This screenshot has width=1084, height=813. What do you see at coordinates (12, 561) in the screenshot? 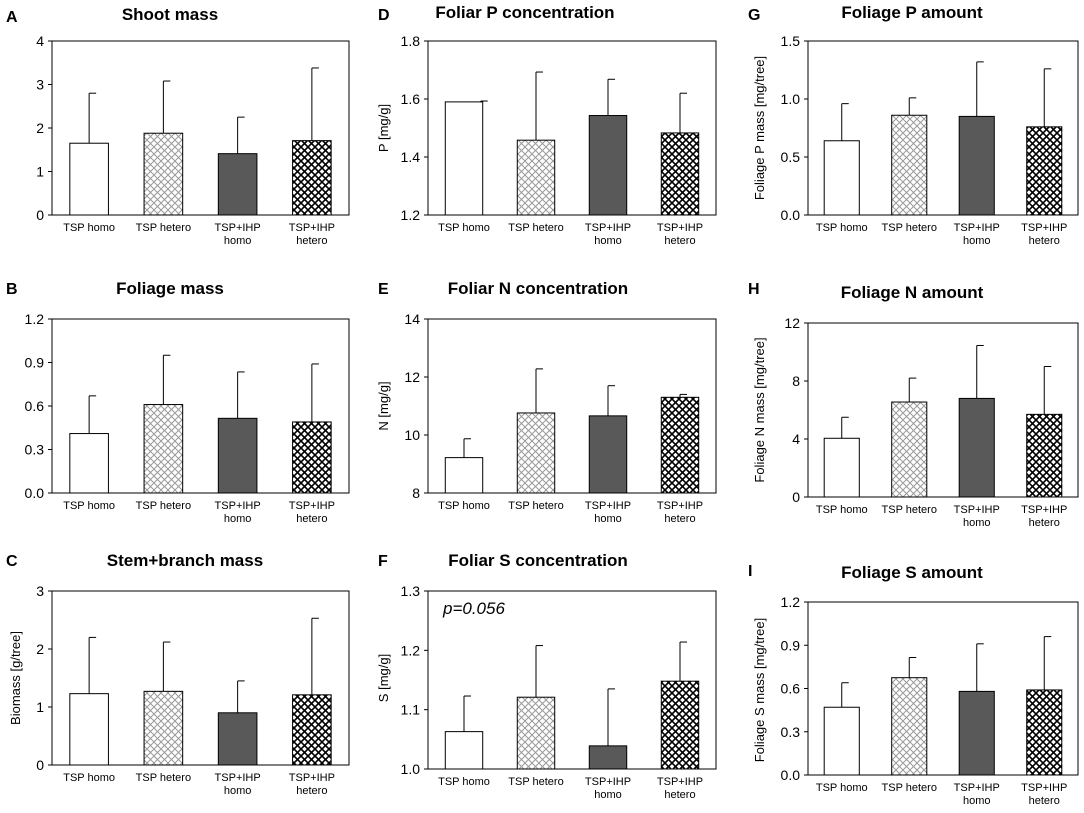
I see `panel-label: C` at bounding box center [12, 561].